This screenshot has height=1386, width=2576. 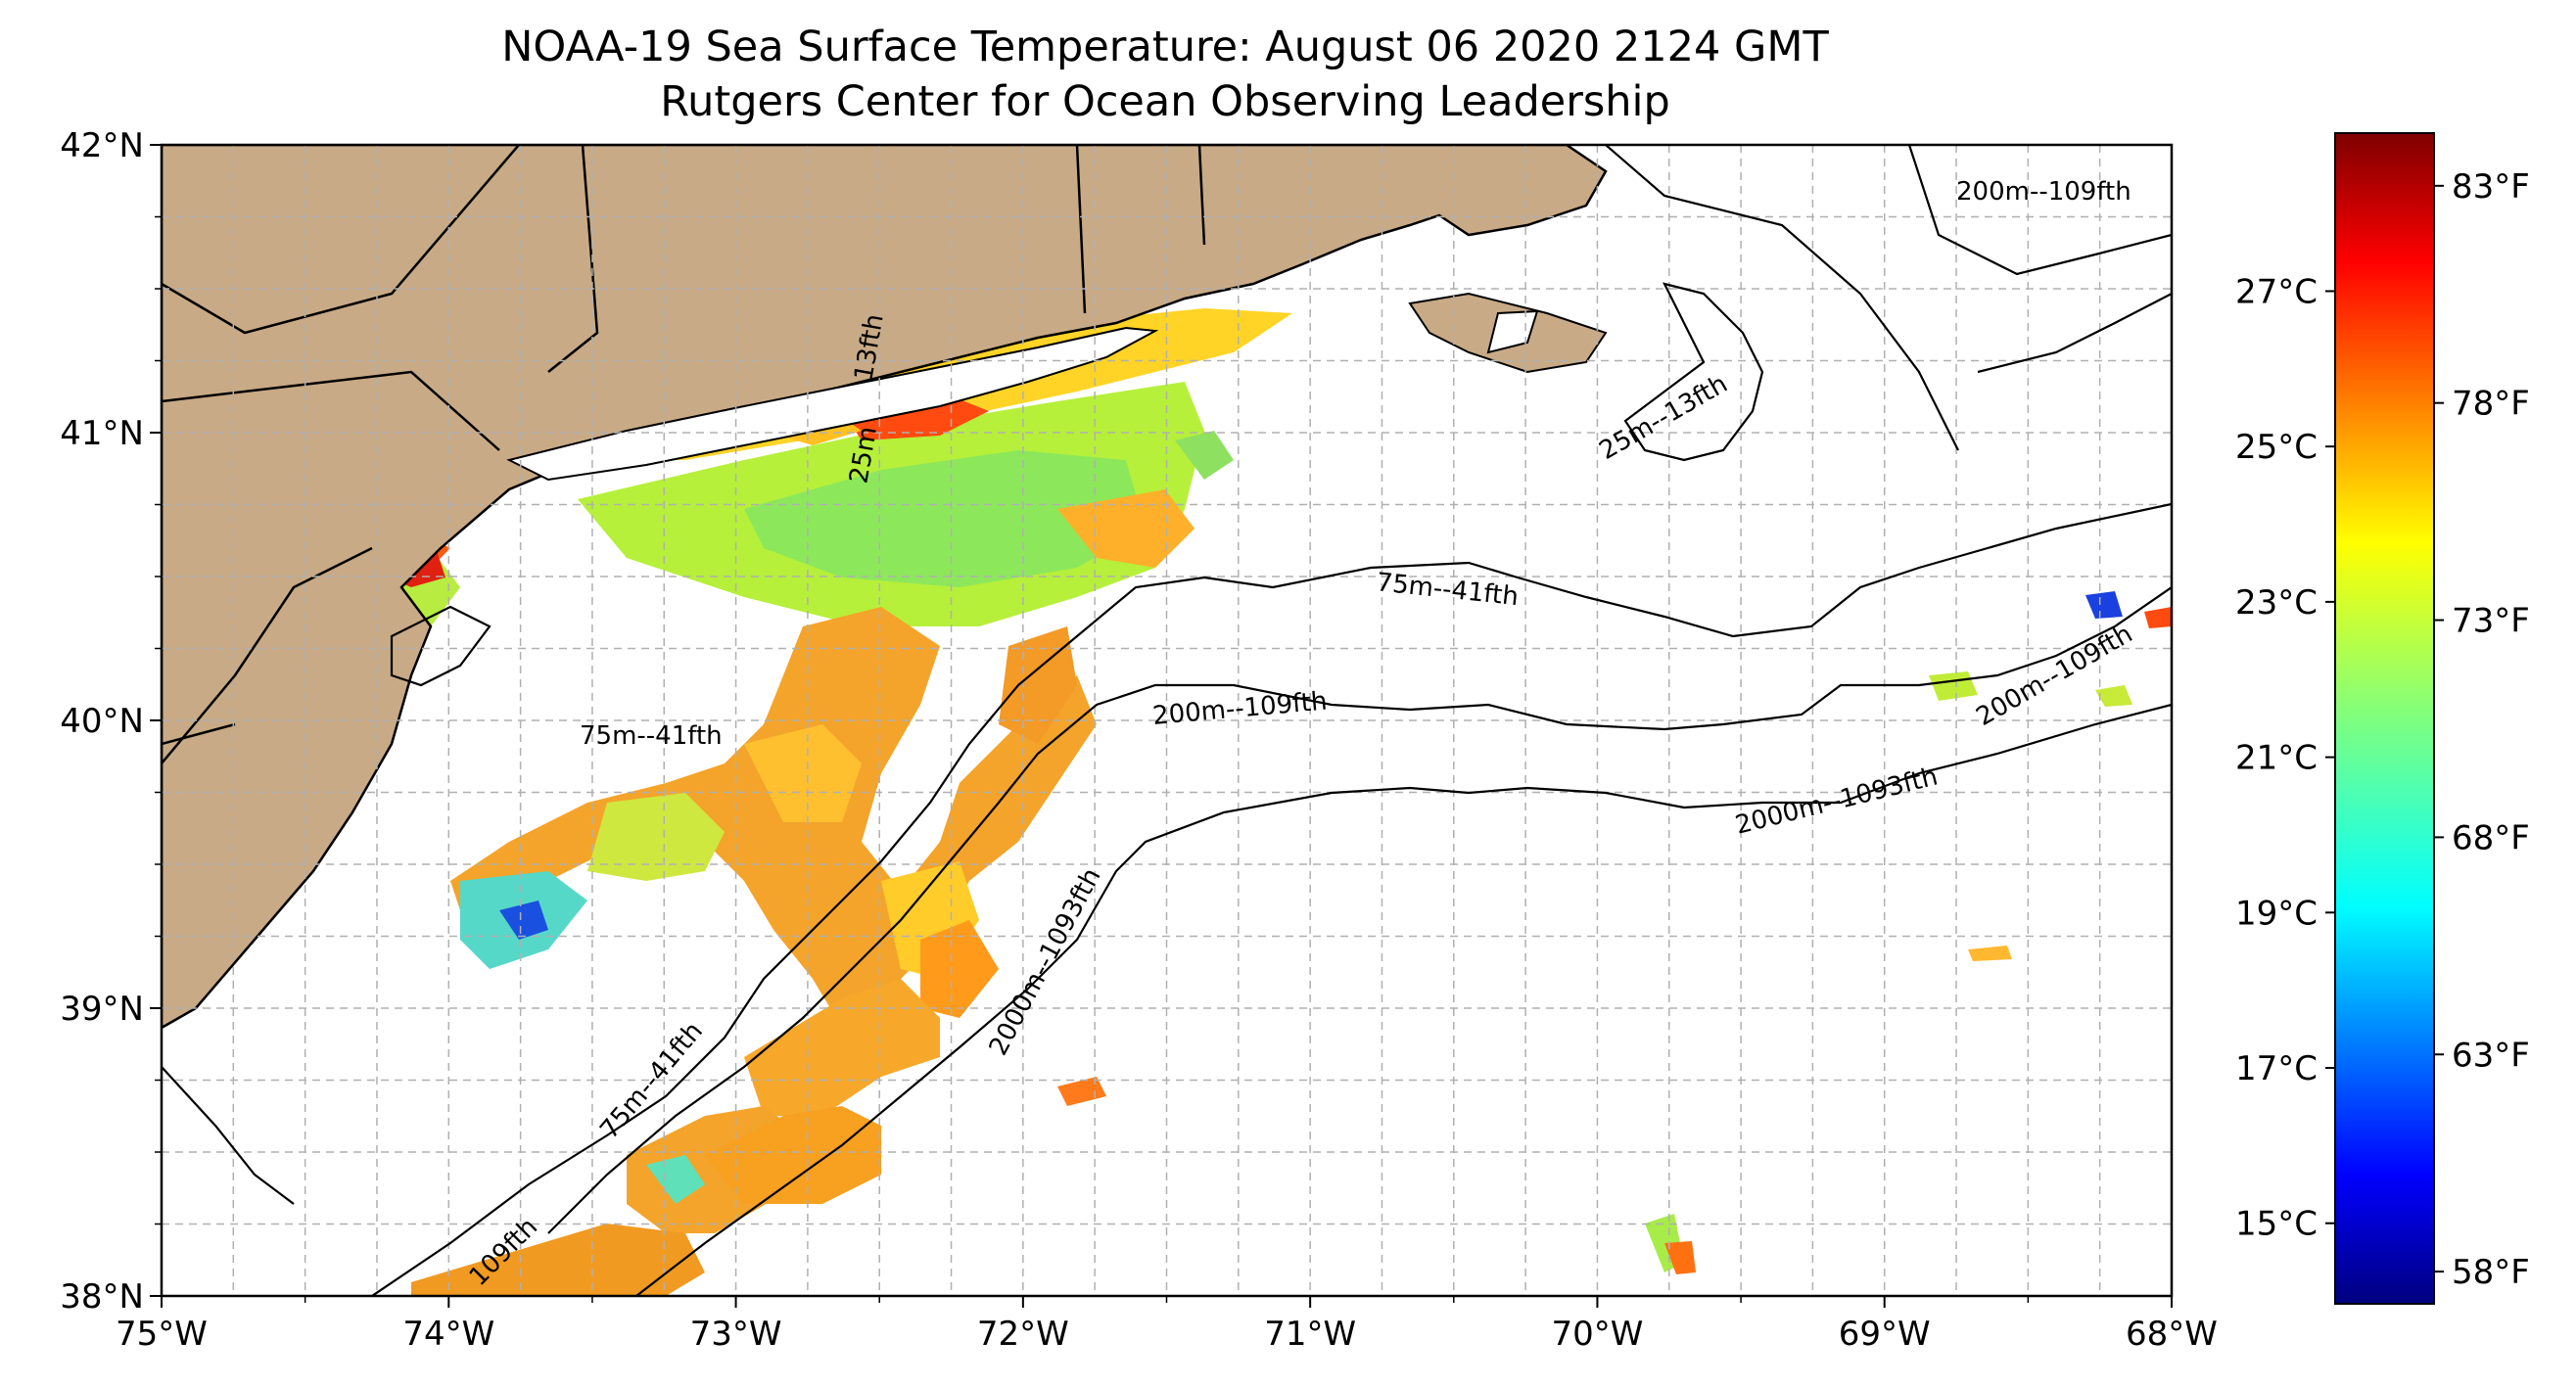 What do you see at coordinates (2491, 837) in the screenshot?
I see `colorbar-fahrenheit-label: 68°F` at bounding box center [2491, 837].